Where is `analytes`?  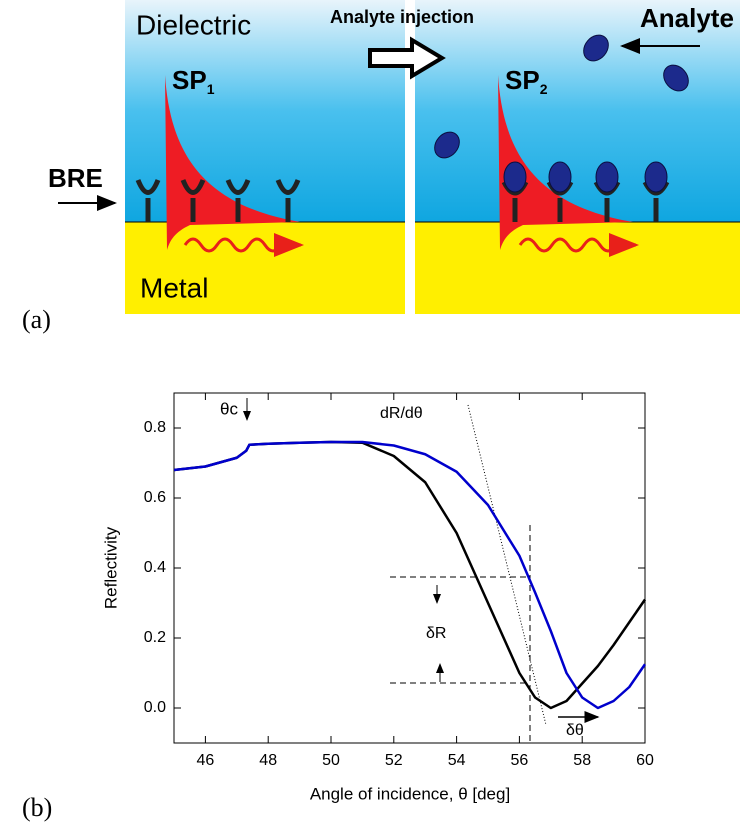
analytes is located at coordinates (561, 113).